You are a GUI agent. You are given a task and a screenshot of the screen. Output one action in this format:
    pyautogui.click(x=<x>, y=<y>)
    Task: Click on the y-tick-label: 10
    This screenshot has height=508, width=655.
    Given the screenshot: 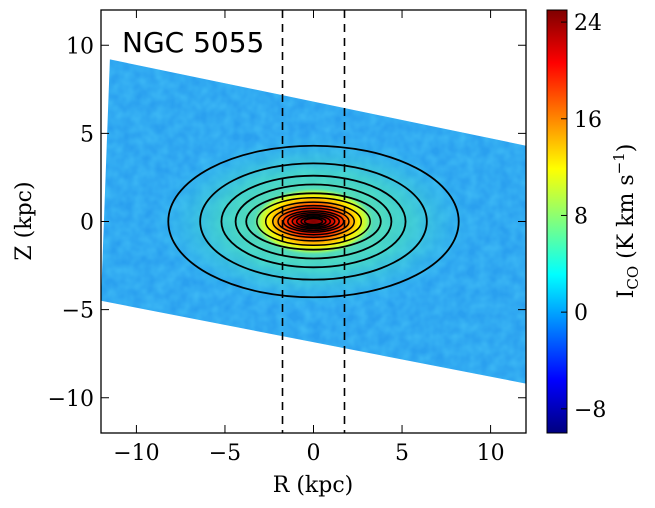 What is the action you would take?
    pyautogui.click(x=80, y=46)
    